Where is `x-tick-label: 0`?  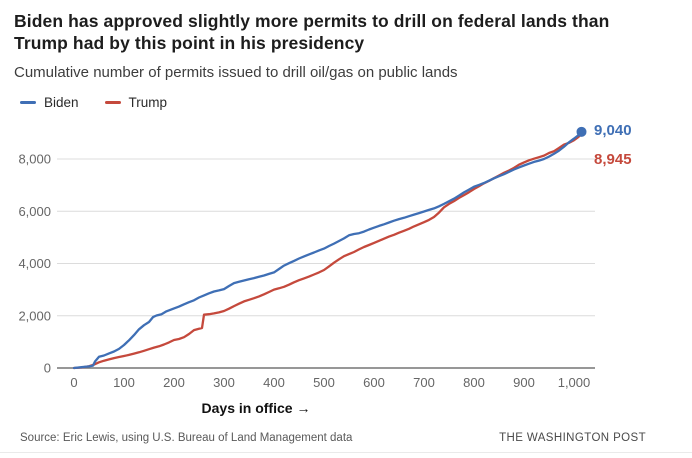 x-tick-label: 0 is located at coordinates (73, 382).